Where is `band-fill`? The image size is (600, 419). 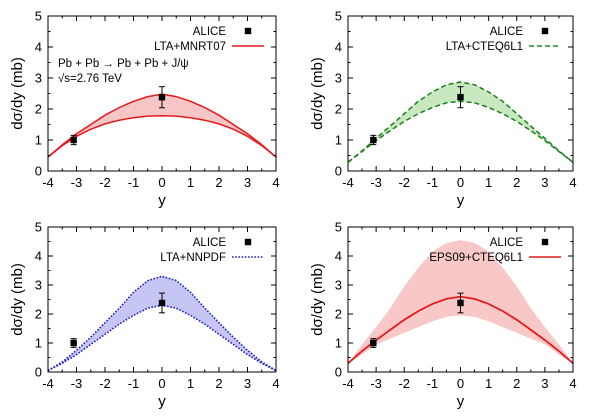
band-fill is located at coordinates (162, 323).